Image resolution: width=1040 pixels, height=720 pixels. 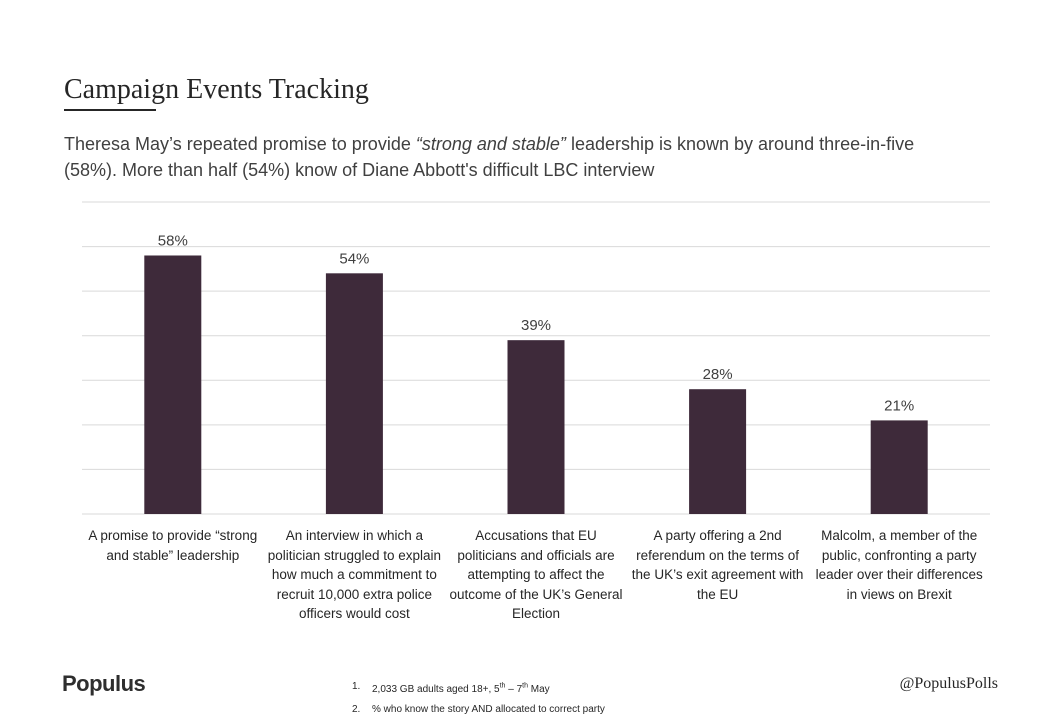 What do you see at coordinates (110, 110) in the screenshot?
I see `title-underline` at bounding box center [110, 110].